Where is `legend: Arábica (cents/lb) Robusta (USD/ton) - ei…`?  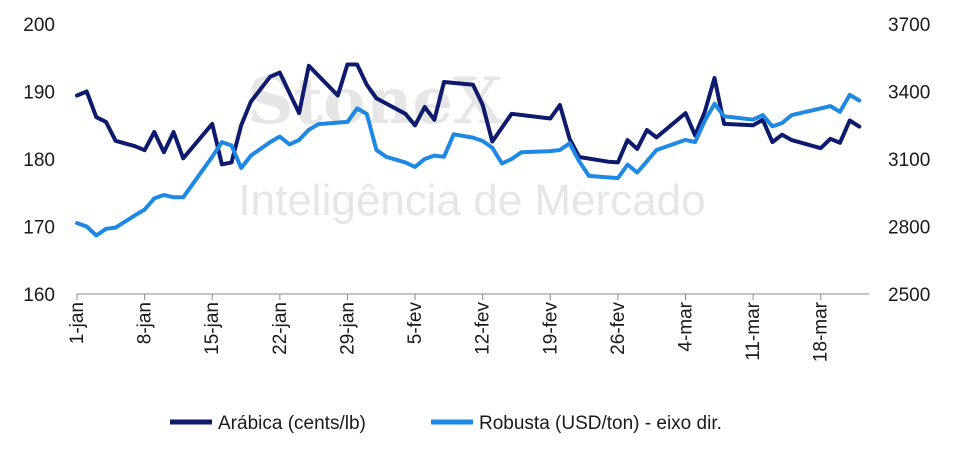
legend: Arábica (cents/lb) Robusta (USD/ton) - ei… is located at coordinates (446, 423).